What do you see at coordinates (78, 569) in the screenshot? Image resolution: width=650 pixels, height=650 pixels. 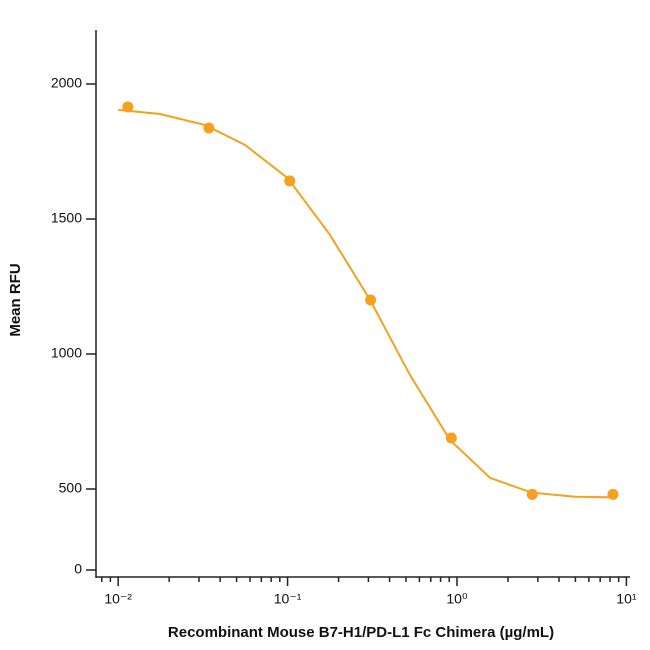 I see `y-tick-label: 0` at bounding box center [78, 569].